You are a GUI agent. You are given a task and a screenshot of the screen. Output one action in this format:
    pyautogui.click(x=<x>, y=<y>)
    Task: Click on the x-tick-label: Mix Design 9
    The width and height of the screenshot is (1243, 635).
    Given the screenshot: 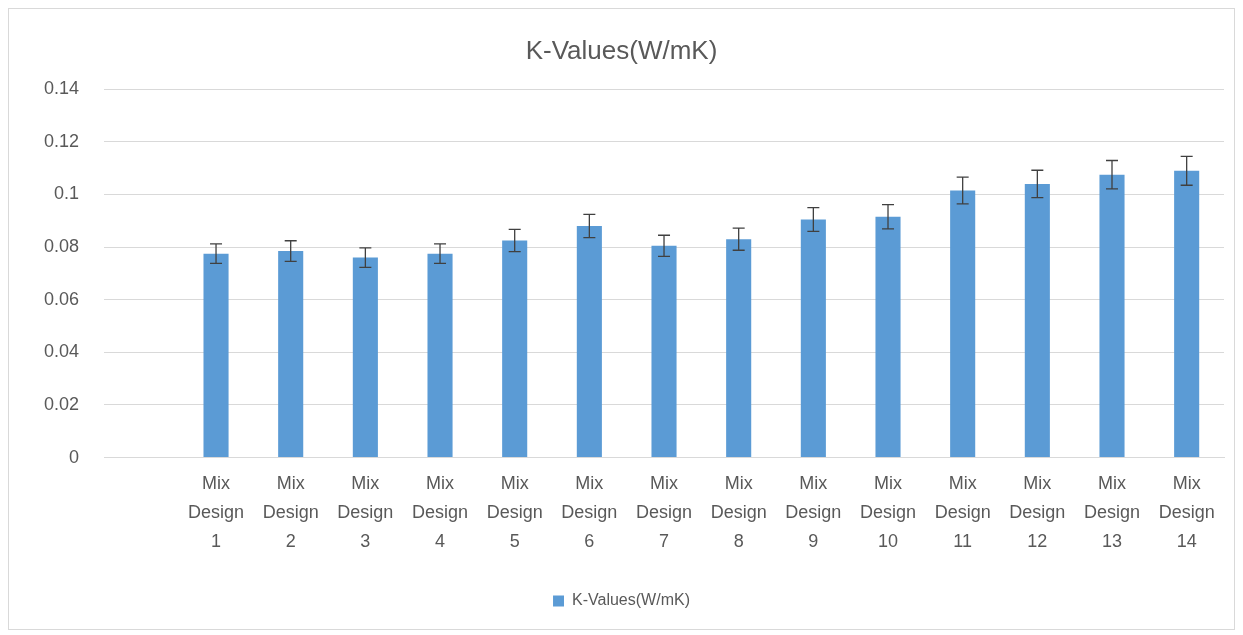 What is the action you would take?
    pyautogui.click(x=813, y=511)
    